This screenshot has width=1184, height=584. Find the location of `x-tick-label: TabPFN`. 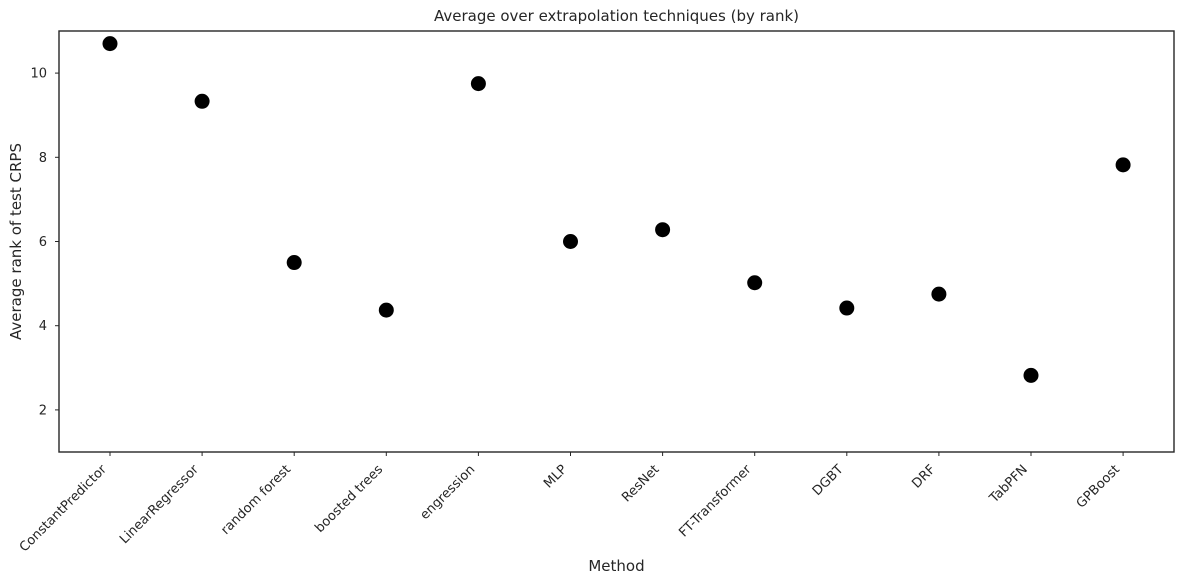

x-tick-label: TabPFN is located at coordinates (1008, 484).